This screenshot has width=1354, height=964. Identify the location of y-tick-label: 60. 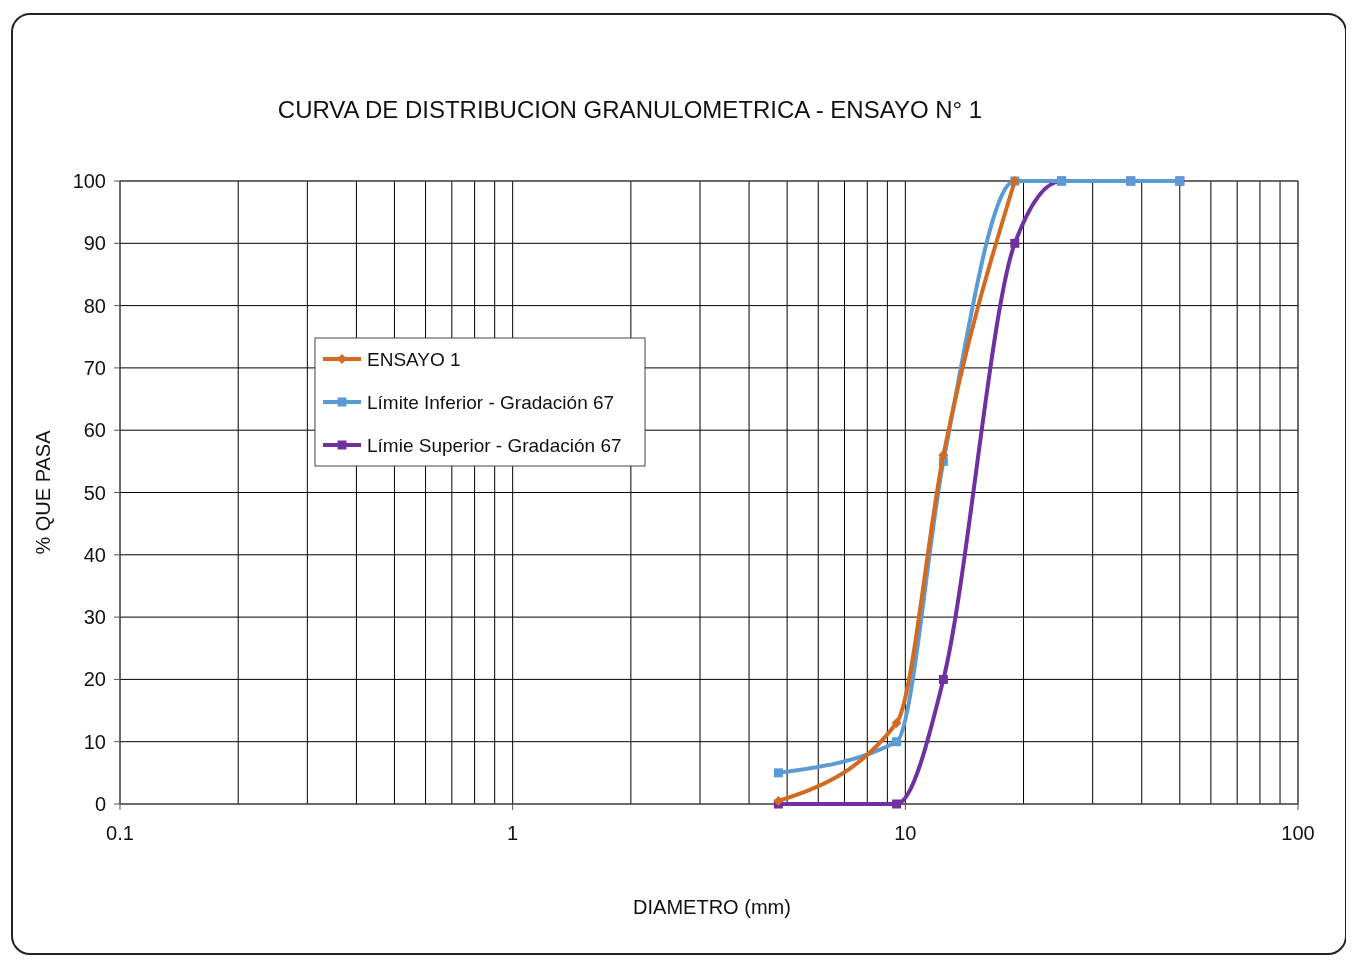
(94, 430).